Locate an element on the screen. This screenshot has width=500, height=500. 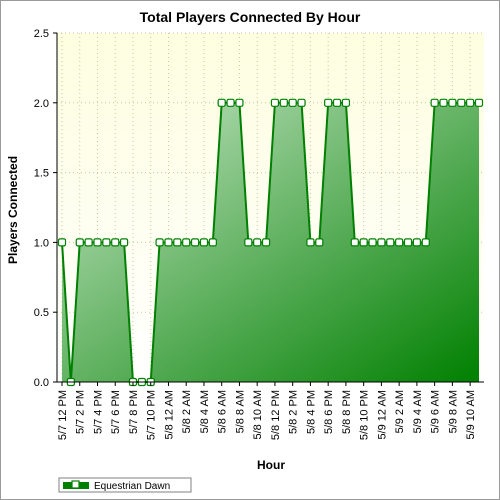
x-tick-label: 5/9 12 AM is located at coordinates (382, 415).